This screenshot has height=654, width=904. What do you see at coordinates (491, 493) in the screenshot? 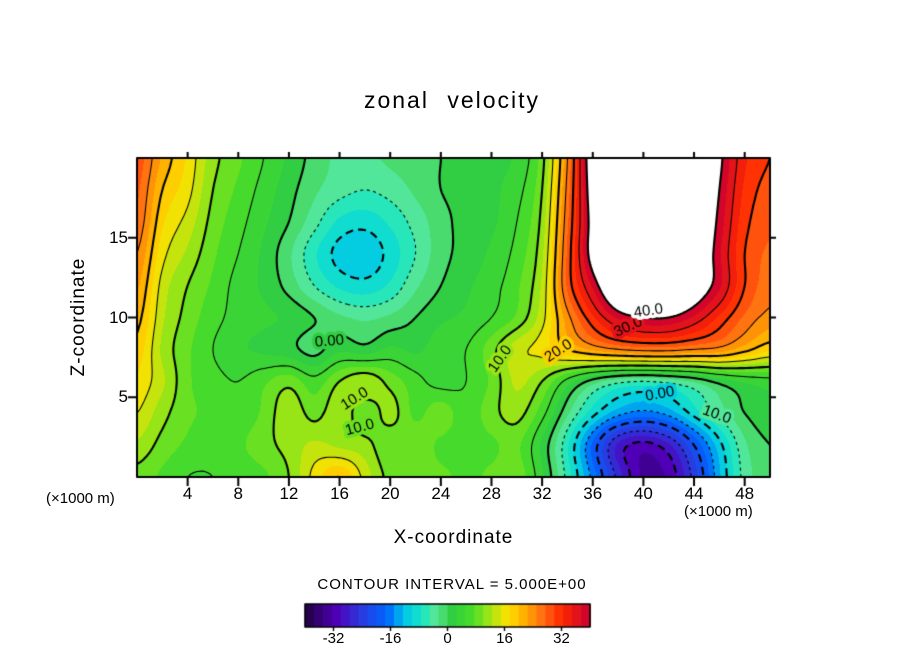
I see `x-tick-label: 28` at bounding box center [491, 493].